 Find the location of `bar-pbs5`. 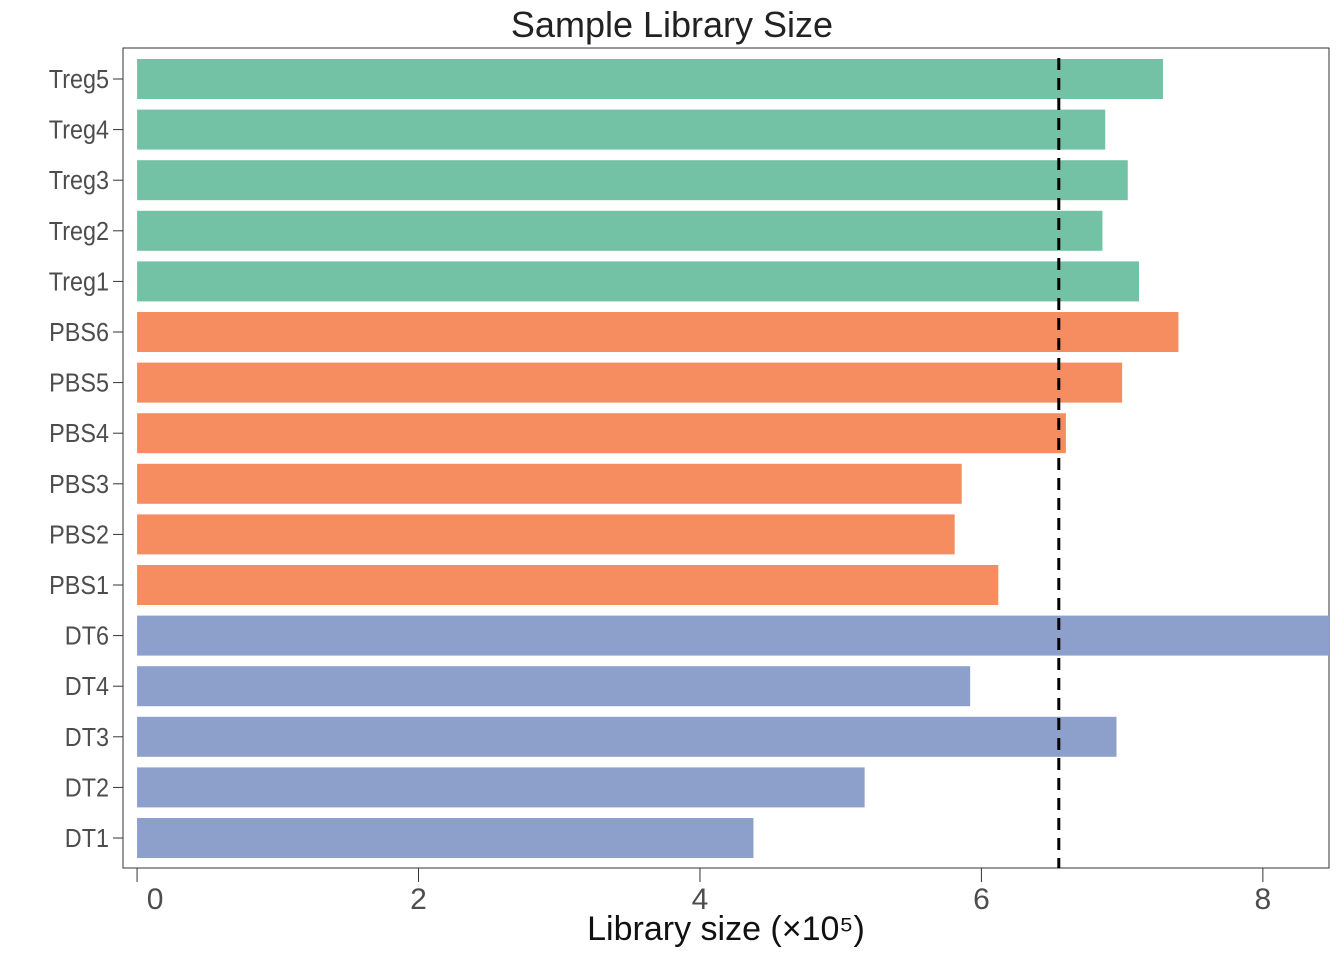

bar-pbs5 is located at coordinates (630, 382).